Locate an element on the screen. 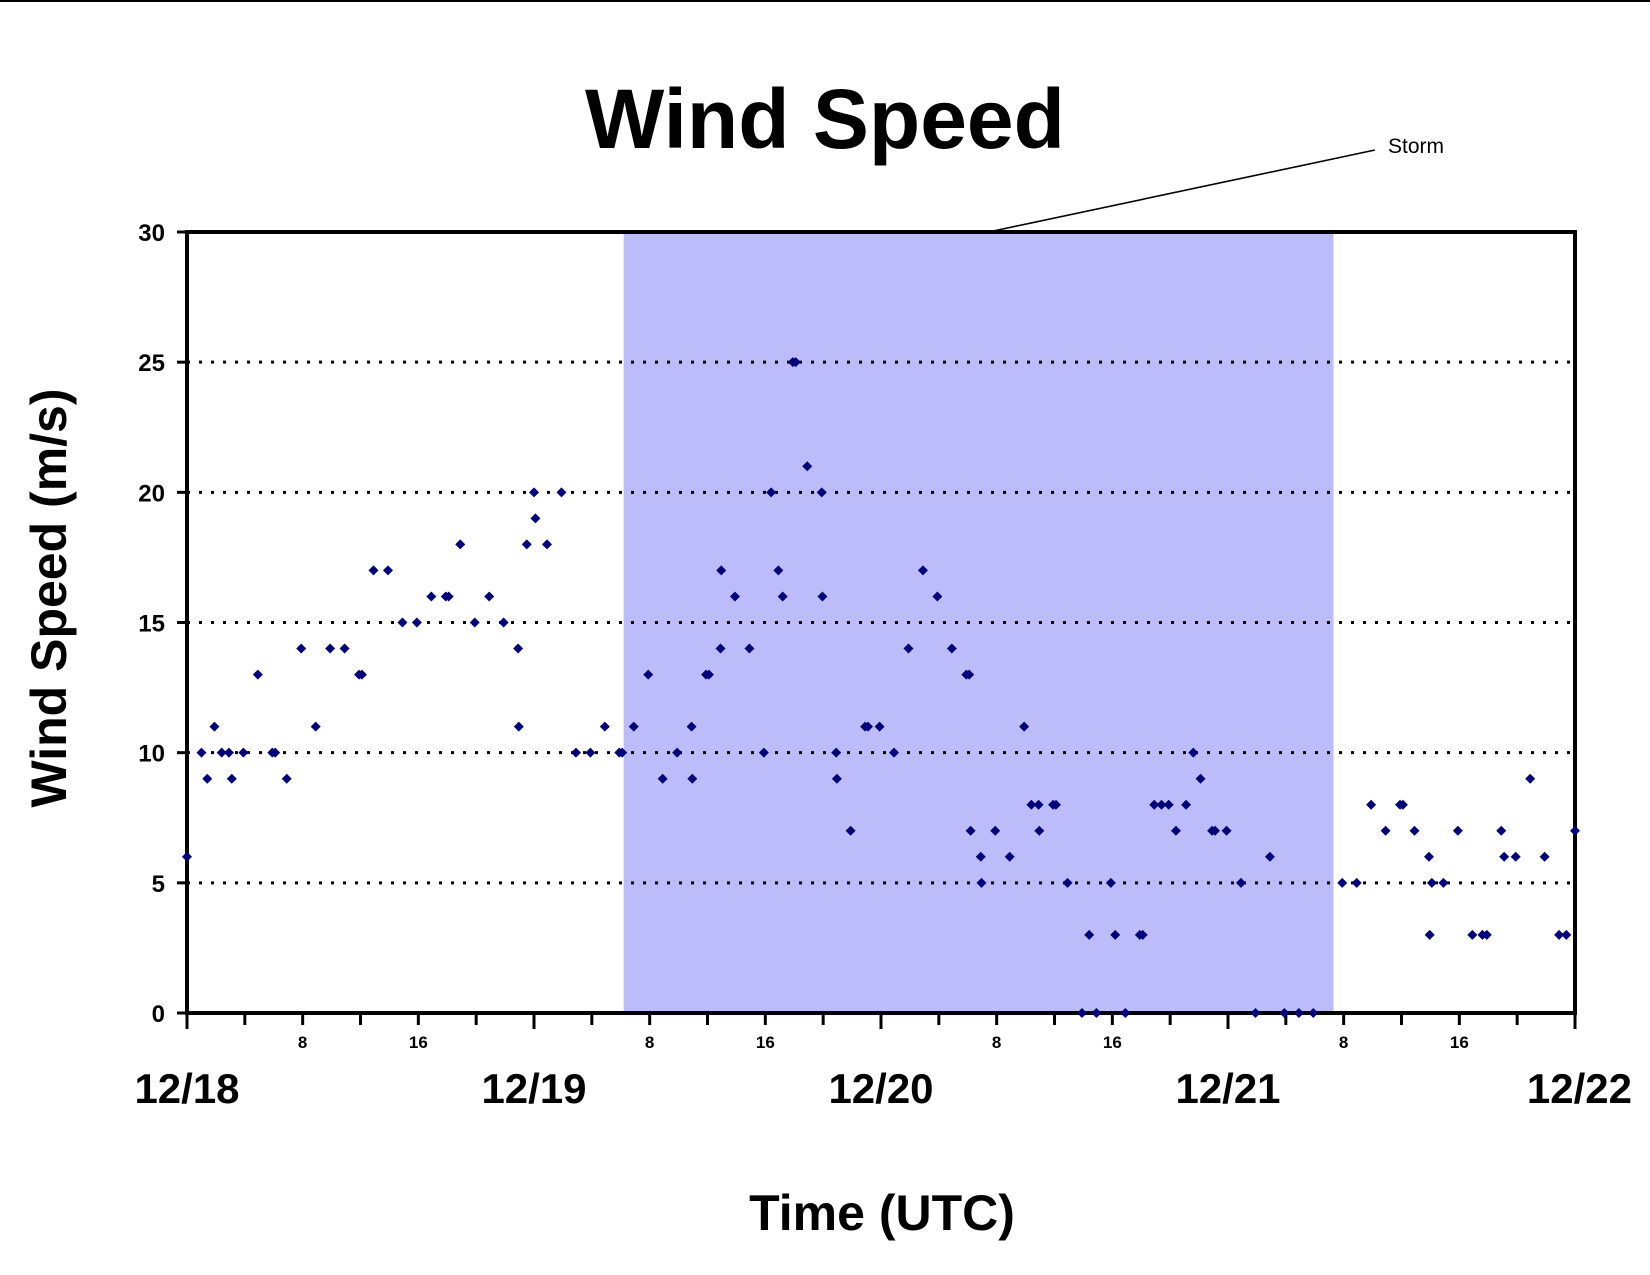  x-axis-ticks: 8 16 8 16 8 16 8 16 12/18 12/19 12/20 12/21 12/22 is located at coordinates (883, 1062).